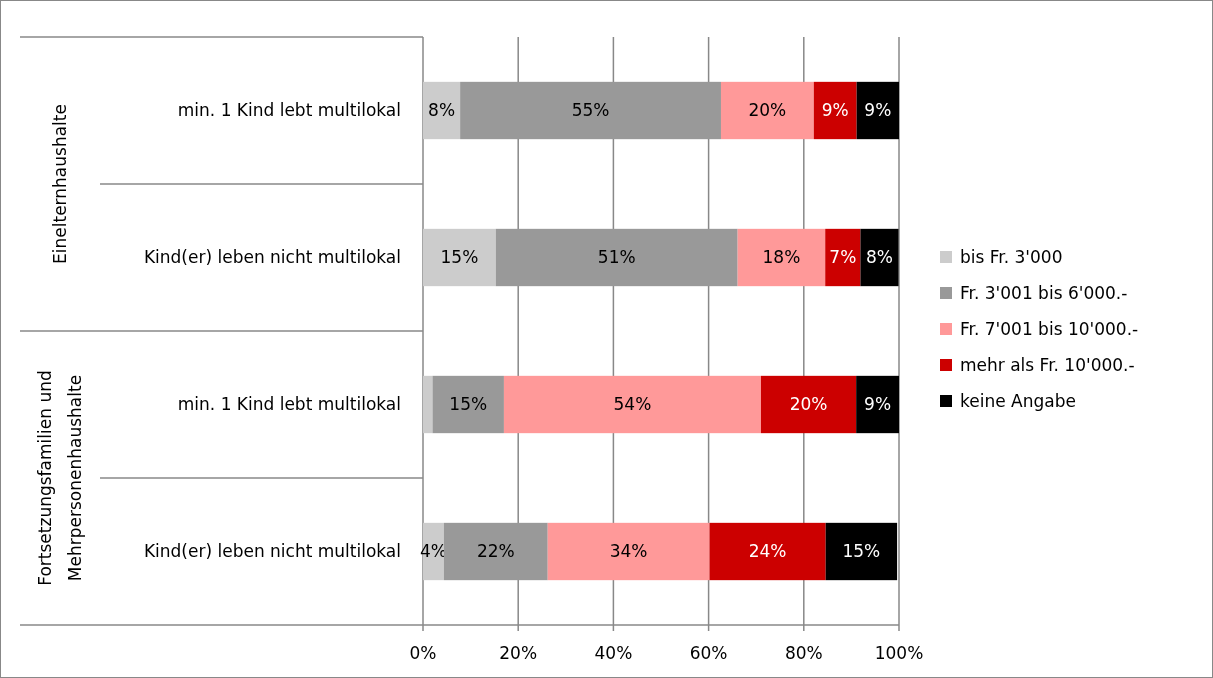 The height and width of the screenshot is (678, 1213). Describe the element at coordinates (423, 653) in the screenshot. I see `x-tick-label: 0%` at that location.